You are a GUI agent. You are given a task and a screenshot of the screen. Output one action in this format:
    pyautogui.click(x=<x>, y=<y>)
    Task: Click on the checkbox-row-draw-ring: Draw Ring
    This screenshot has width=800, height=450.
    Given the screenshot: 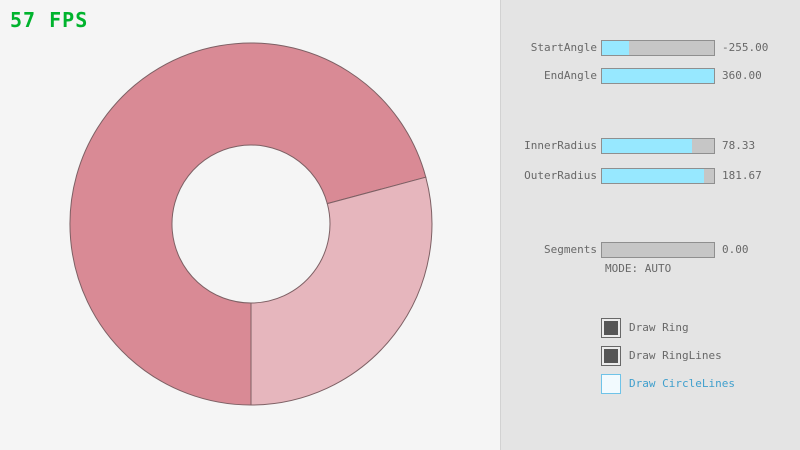 What is the action you would take?
    pyautogui.click(x=650, y=328)
    